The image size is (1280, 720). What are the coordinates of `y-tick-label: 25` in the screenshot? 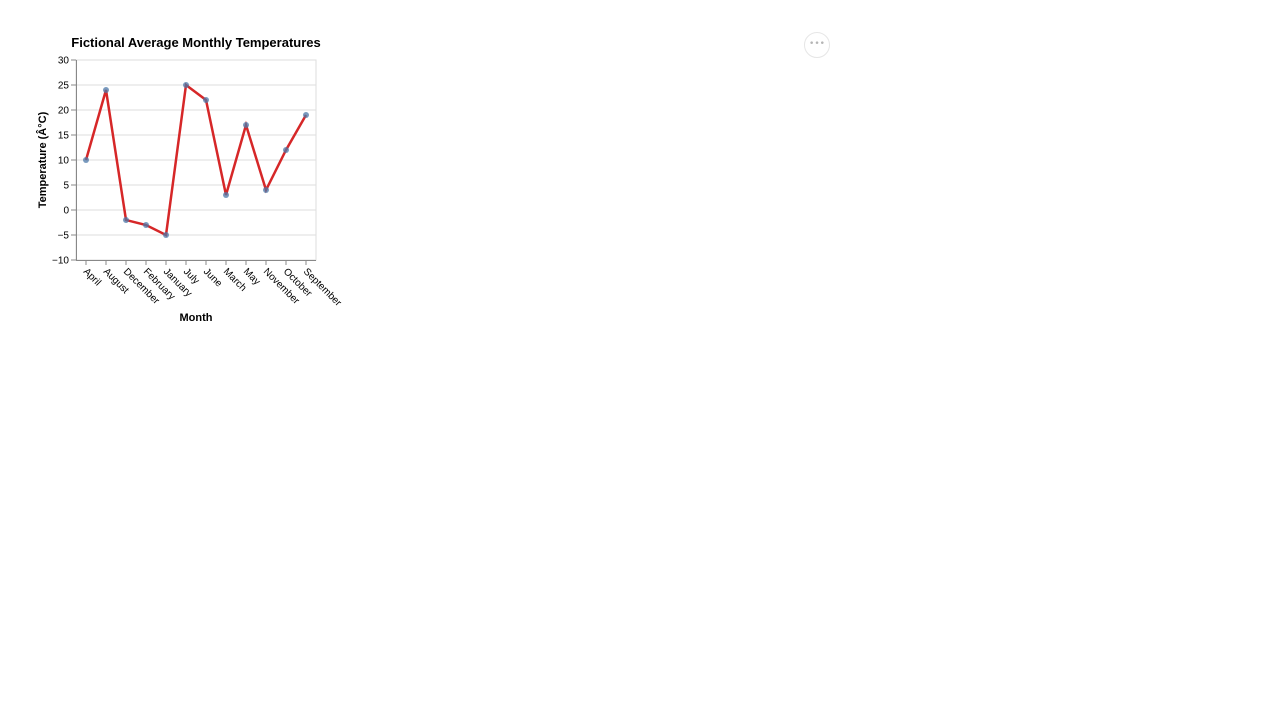 It's located at (64, 86).